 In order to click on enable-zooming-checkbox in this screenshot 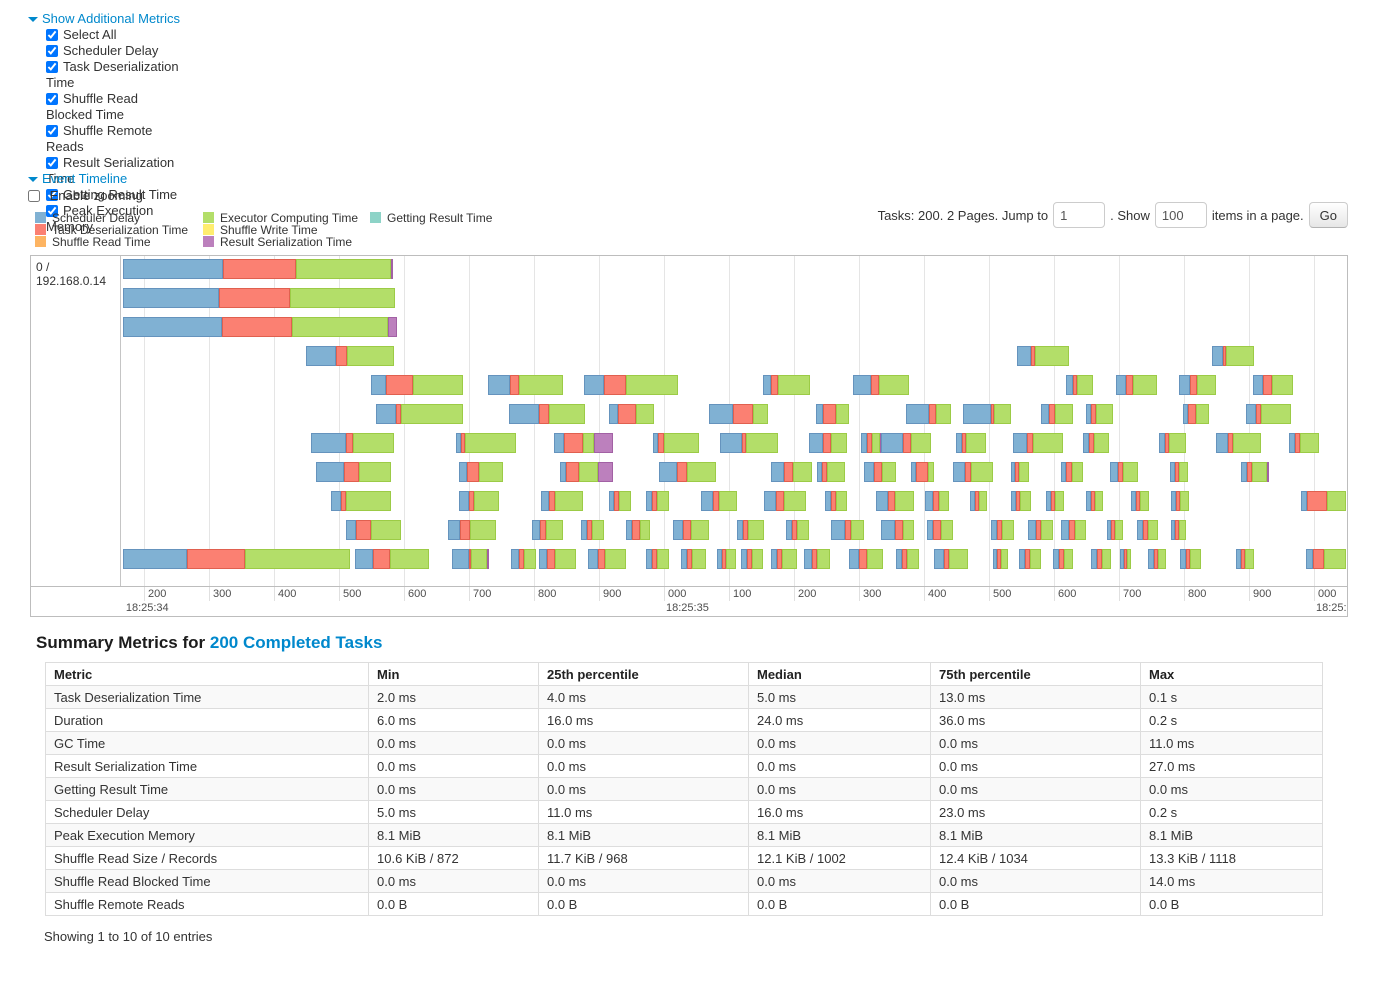, I will do `click(34, 196)`.